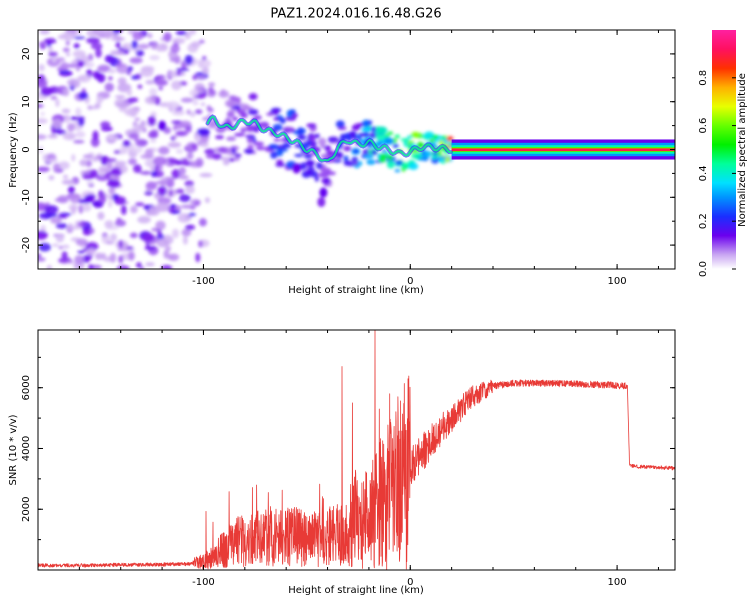 This screenshot has width=750, height=600. What do you see at coordinates (617, 582) in the screenshot?
I see `snr-xtick-label: 100` at bounding box center [617, 582].